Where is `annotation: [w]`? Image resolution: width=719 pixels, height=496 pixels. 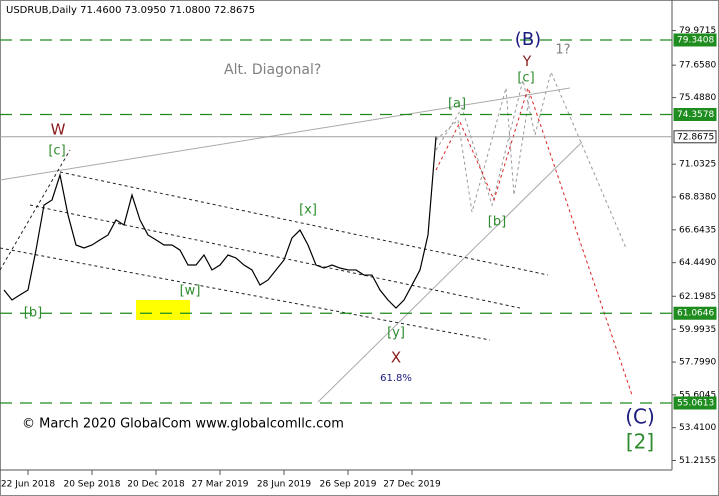
annotation: [w] is located at coordinates (190, 291).